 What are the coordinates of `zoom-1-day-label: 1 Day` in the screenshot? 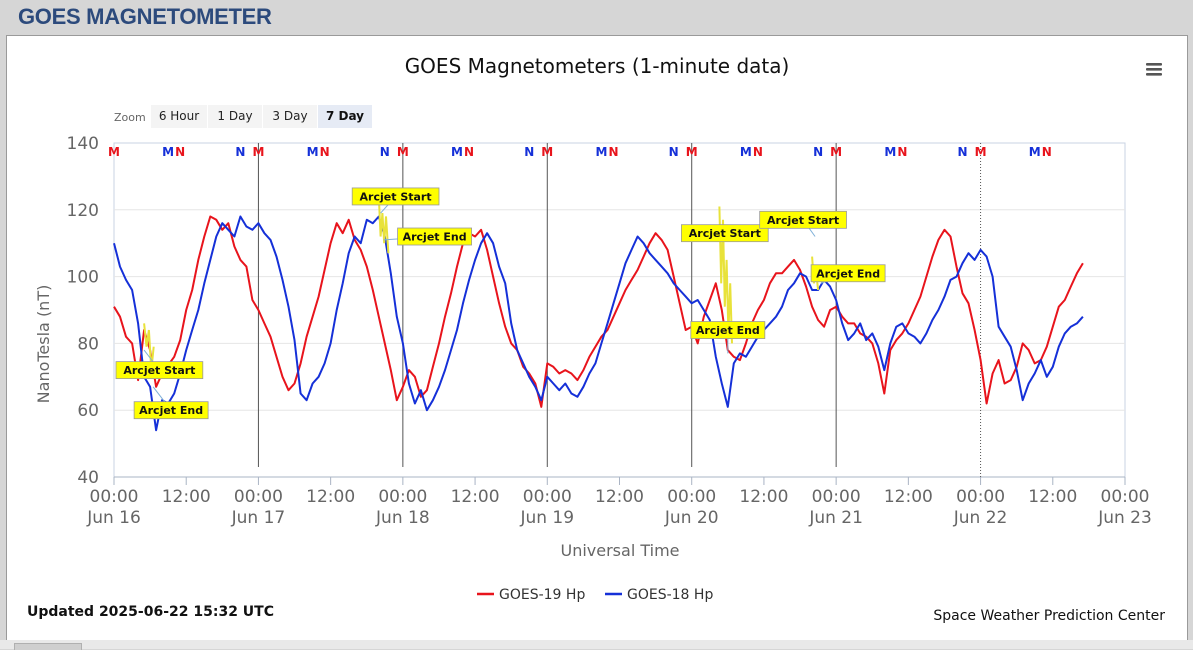 It's located at (234, 116).